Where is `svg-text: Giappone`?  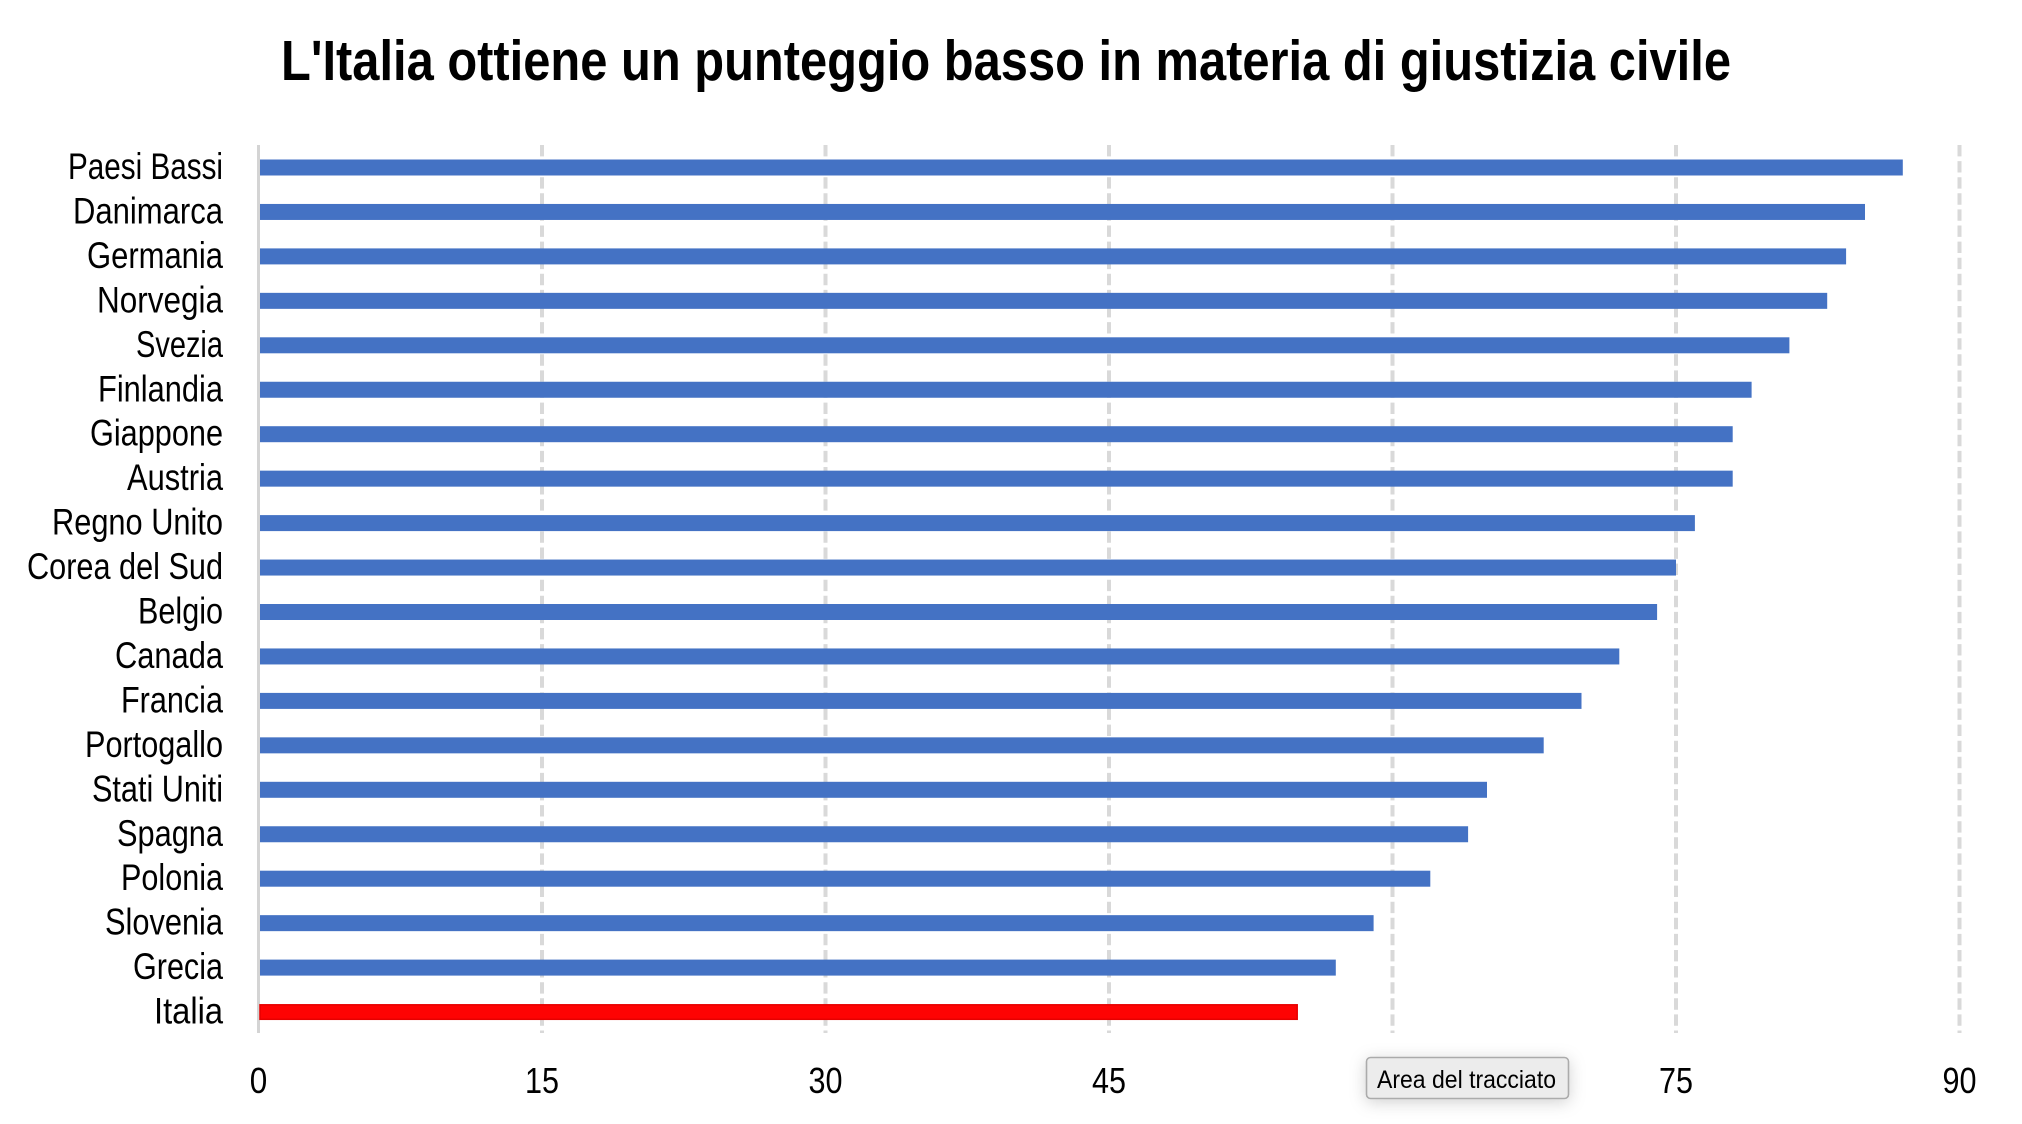
svg-text: Giappone is located at coordinates (156, 433).